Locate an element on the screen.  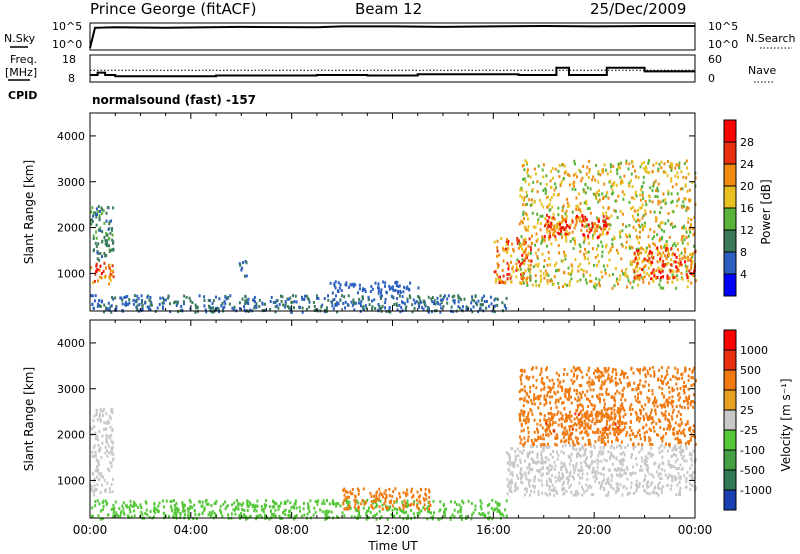
x-tick-label: 16:00 is located at coordinates (493, 530).